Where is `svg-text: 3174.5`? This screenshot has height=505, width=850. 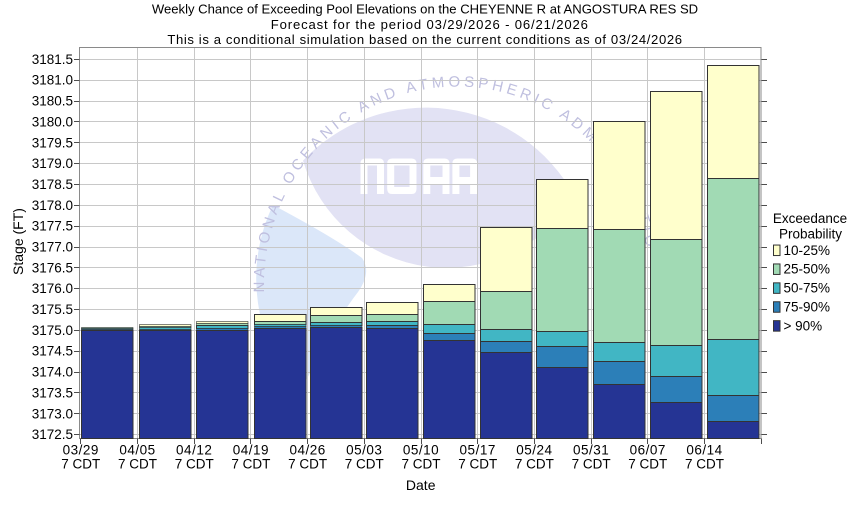
svg-text: 3174.5 is located at coordinates (52, 351).